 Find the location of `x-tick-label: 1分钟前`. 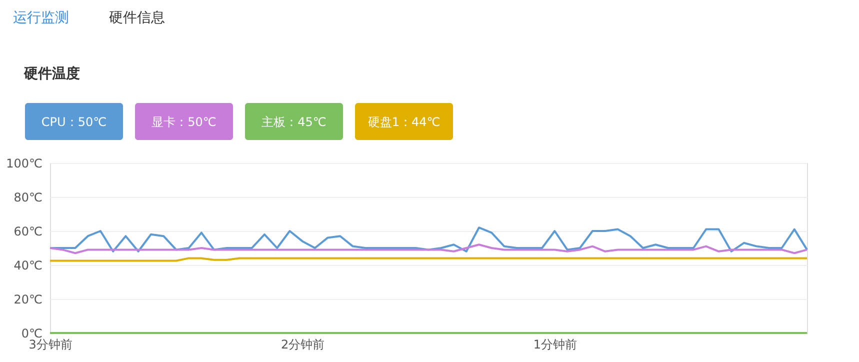

x-tick-label: 1分钟前 is located at coordinates (555, 345).